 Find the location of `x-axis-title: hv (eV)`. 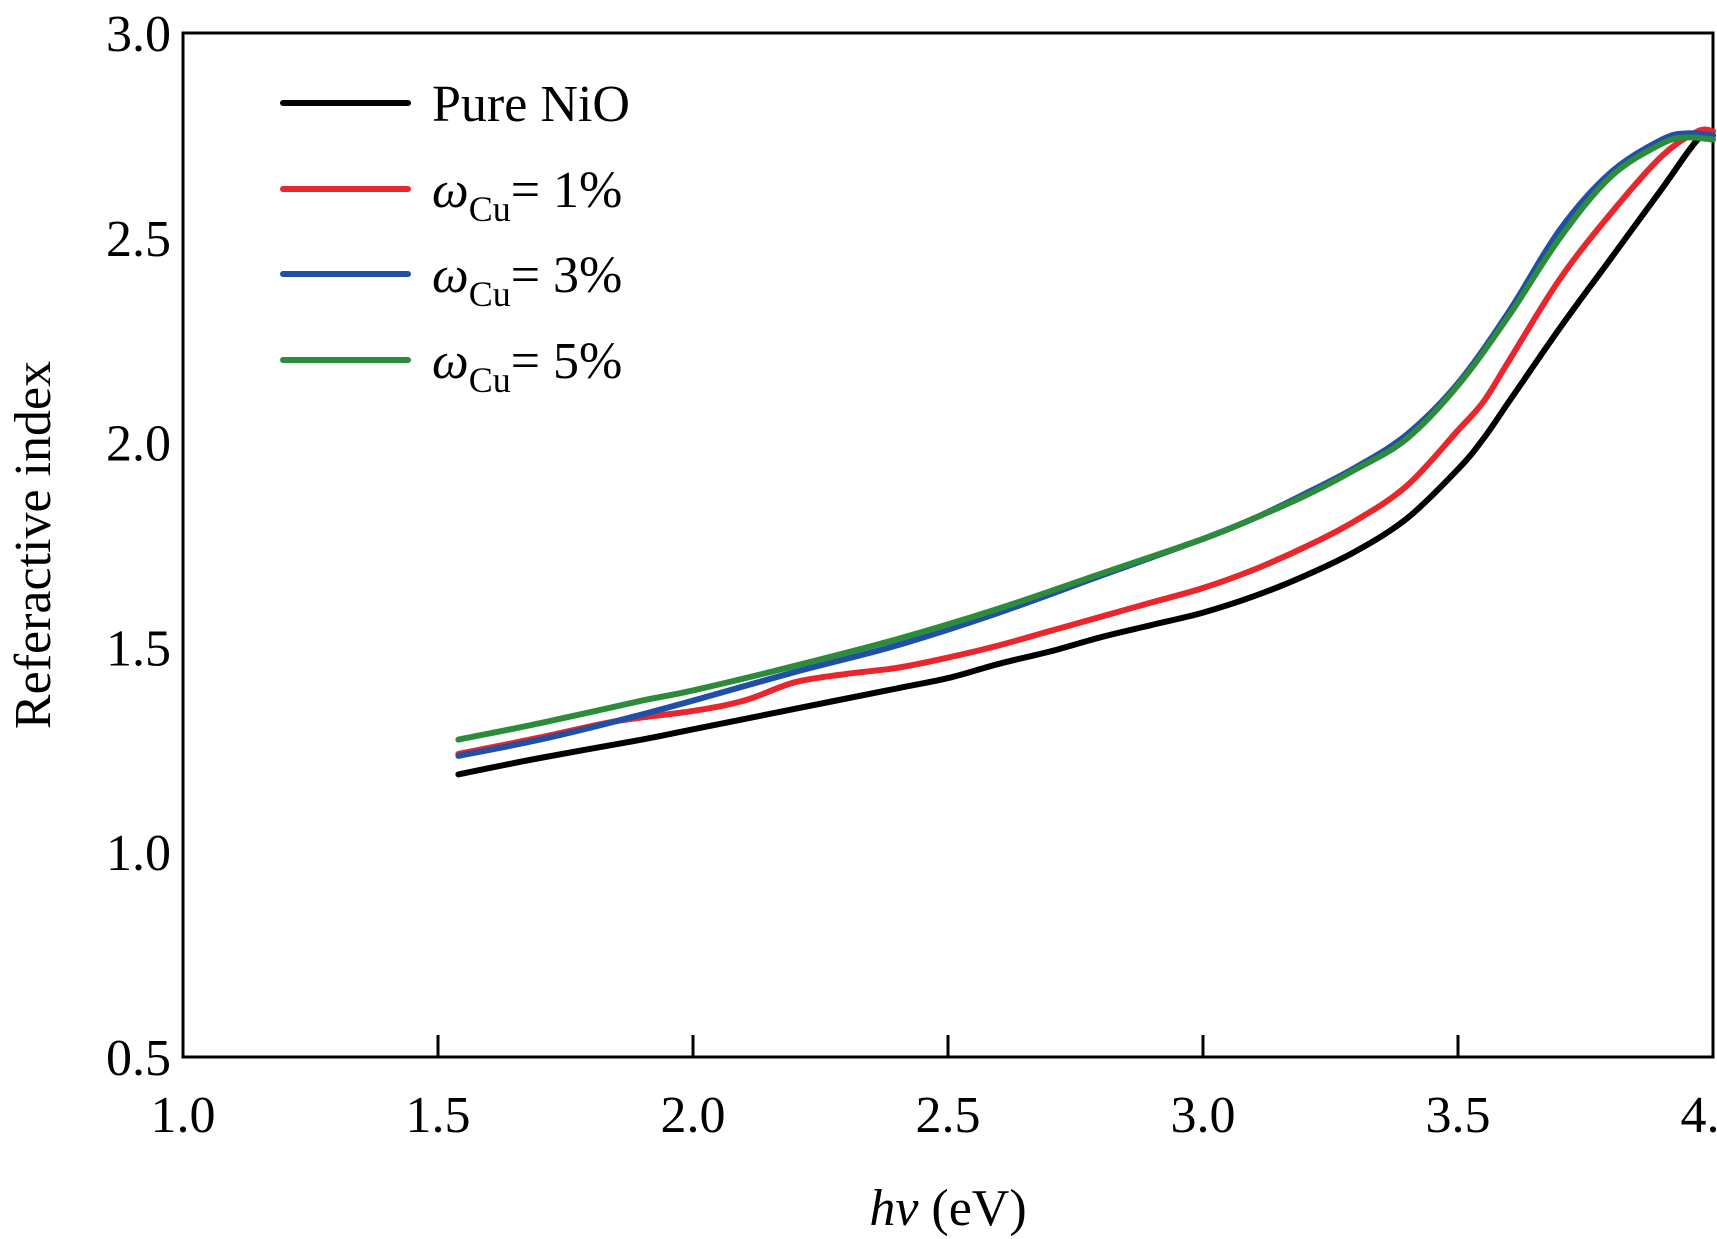

x-axis-title: hv (eV) is located at coordinates (947, 1208).